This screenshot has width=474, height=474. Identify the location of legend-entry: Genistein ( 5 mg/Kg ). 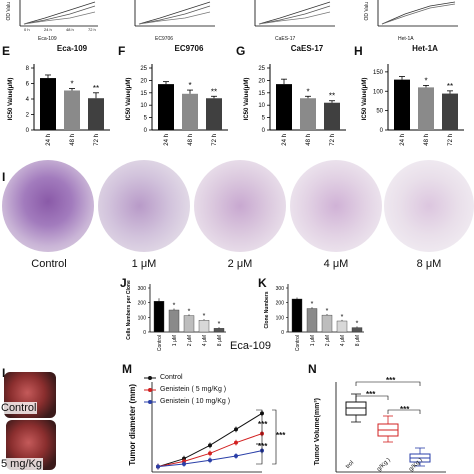
(193, 389).